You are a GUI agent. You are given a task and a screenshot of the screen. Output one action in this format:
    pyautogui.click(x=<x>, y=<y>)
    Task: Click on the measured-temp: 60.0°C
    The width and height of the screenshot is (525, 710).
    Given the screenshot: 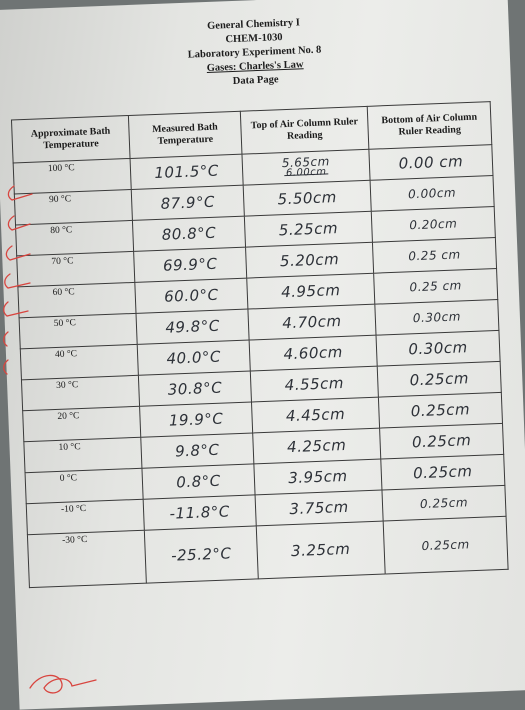 What is the action you would take?
    pyautogui.click(x=191, y=296)
    